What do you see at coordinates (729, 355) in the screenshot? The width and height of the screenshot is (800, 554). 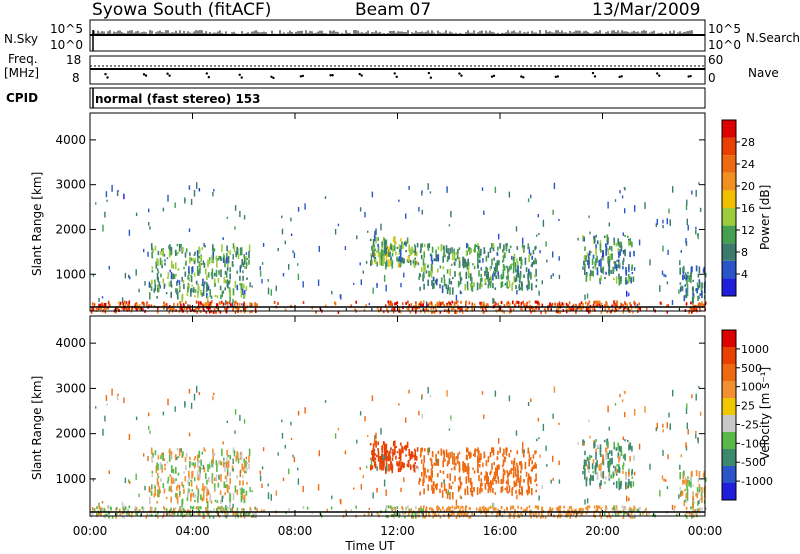 I see `colorbar-swatch` at bounding box center [729, 355].